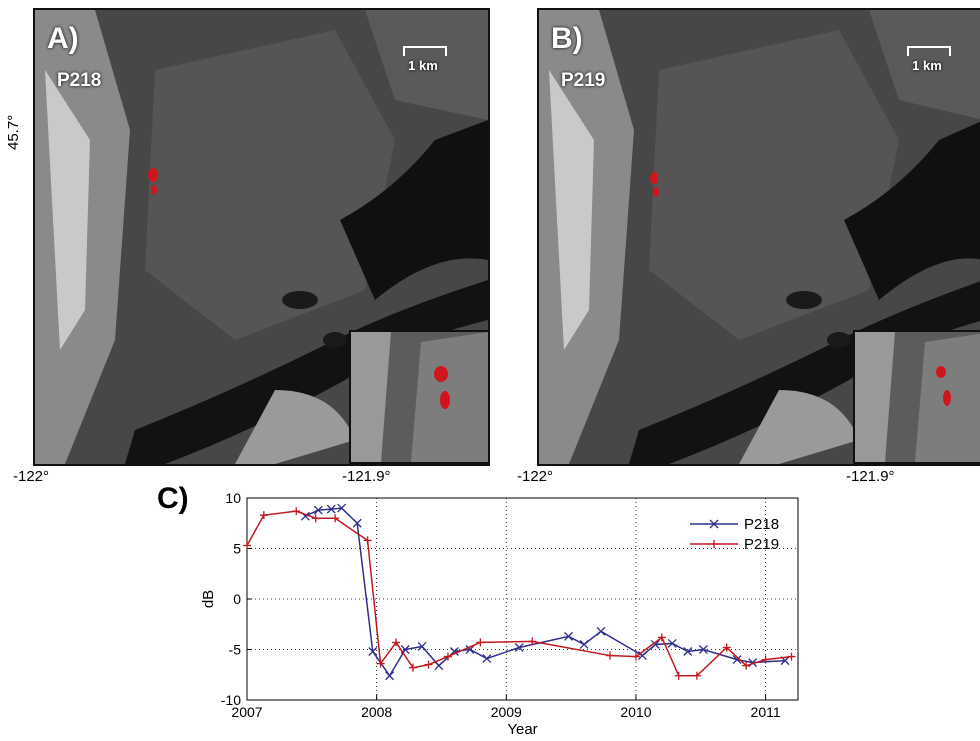 Image resolution: width=980 pixels, height=741 pixels. I want to click on panel-b-scale-label: 1 km, so click(927, 65).